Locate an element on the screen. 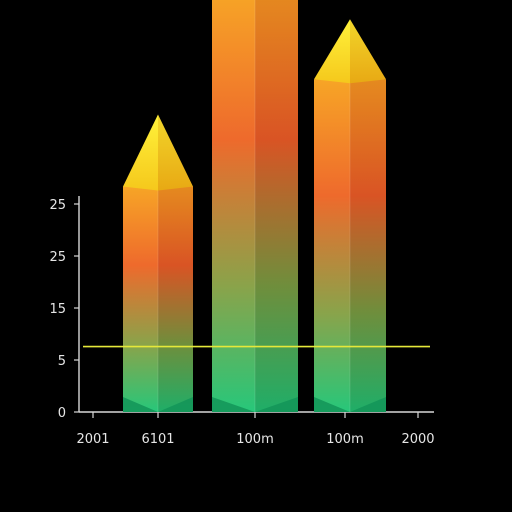 The width and height of the screenshot is (512, 512). y-tick-label: 0 is located at coordinates (62, 413).